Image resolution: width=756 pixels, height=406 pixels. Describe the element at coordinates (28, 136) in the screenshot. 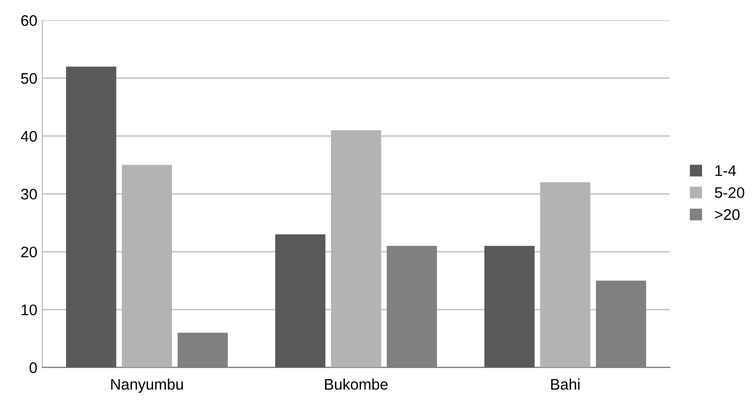

I see `y-tick-label: 40` at that location.